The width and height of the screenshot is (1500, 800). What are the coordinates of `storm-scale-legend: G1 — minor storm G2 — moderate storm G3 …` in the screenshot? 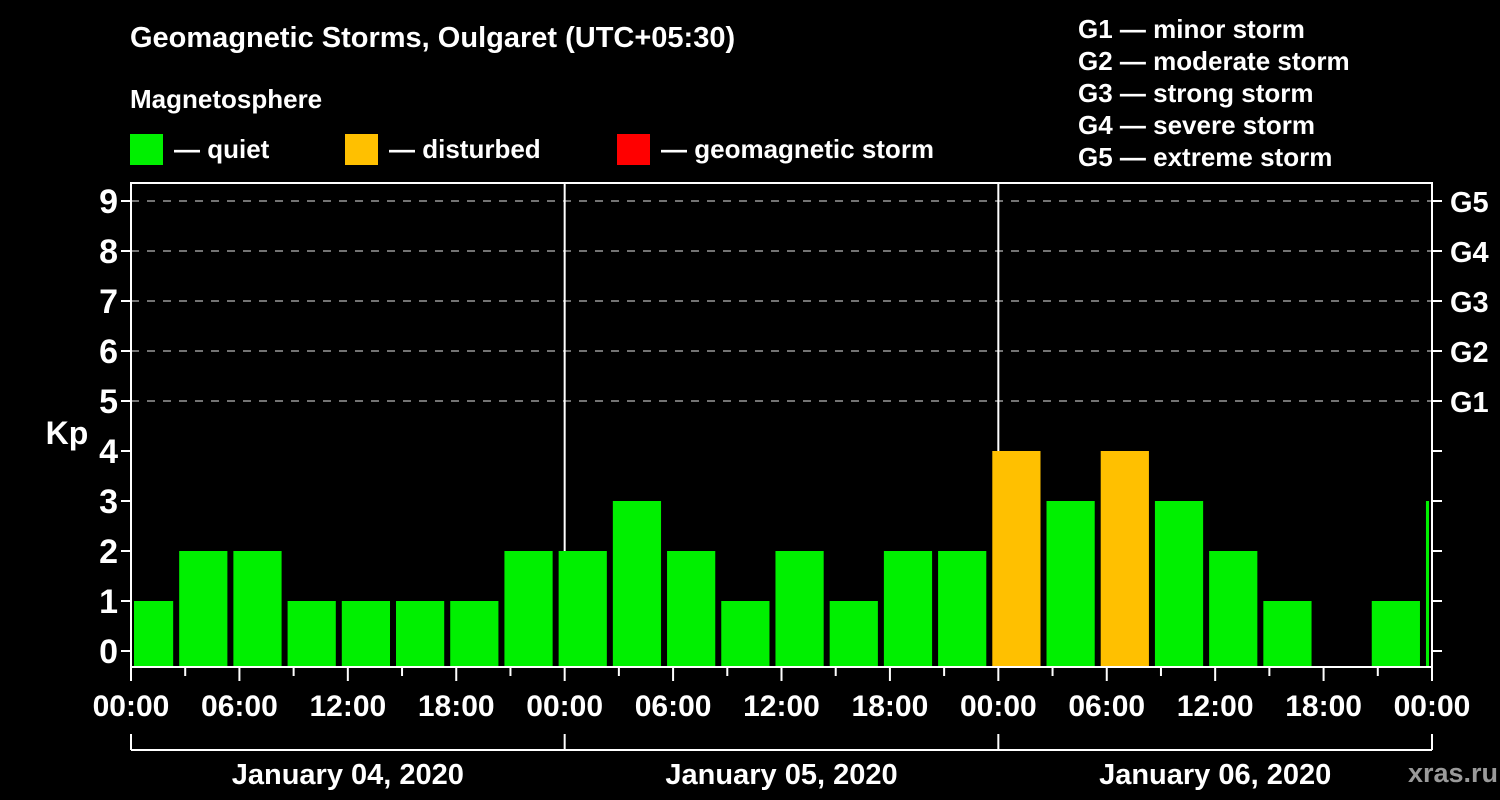 It's located at (1214, 93).